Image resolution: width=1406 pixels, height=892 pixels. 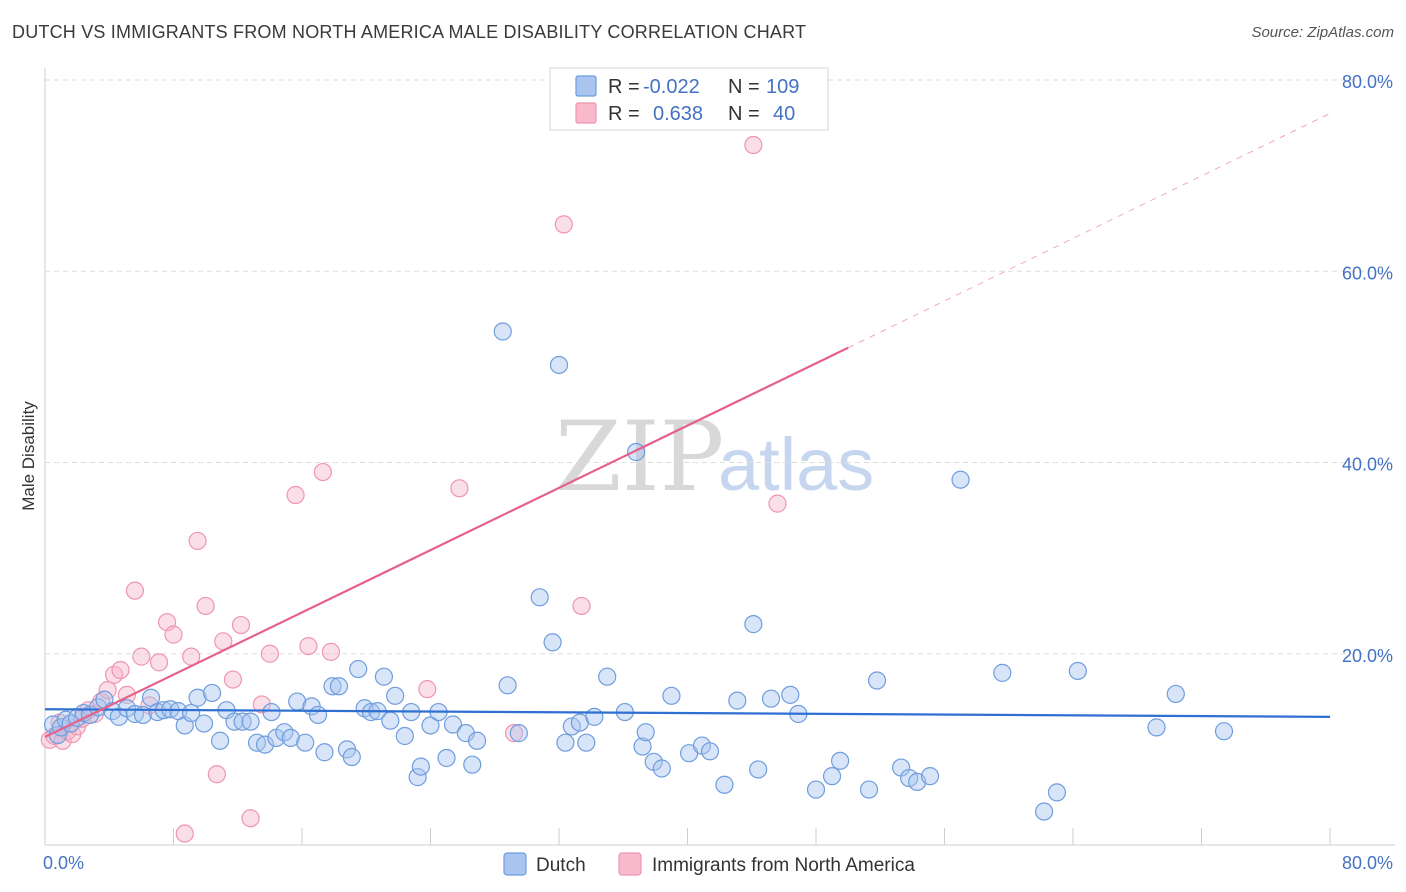 What do you see at coordinates (1367, 369) in the screenshot?
I see `y-tick-labels: 20.0% 40.0% 60.0% 80.0%` at bounding box center [1367, 369].